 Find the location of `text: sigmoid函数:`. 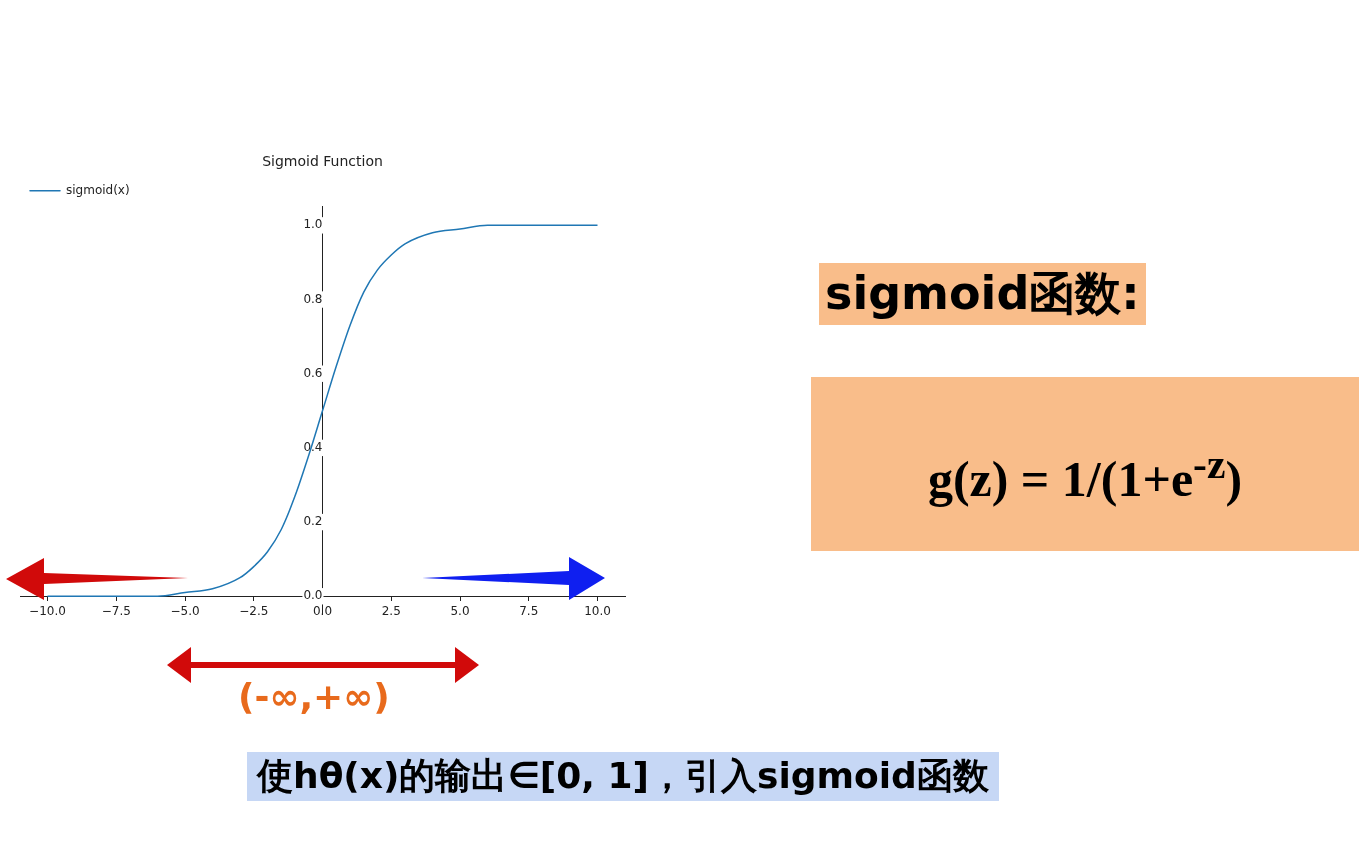

text: sigmoid函数: is located at coordinates (982, 294).